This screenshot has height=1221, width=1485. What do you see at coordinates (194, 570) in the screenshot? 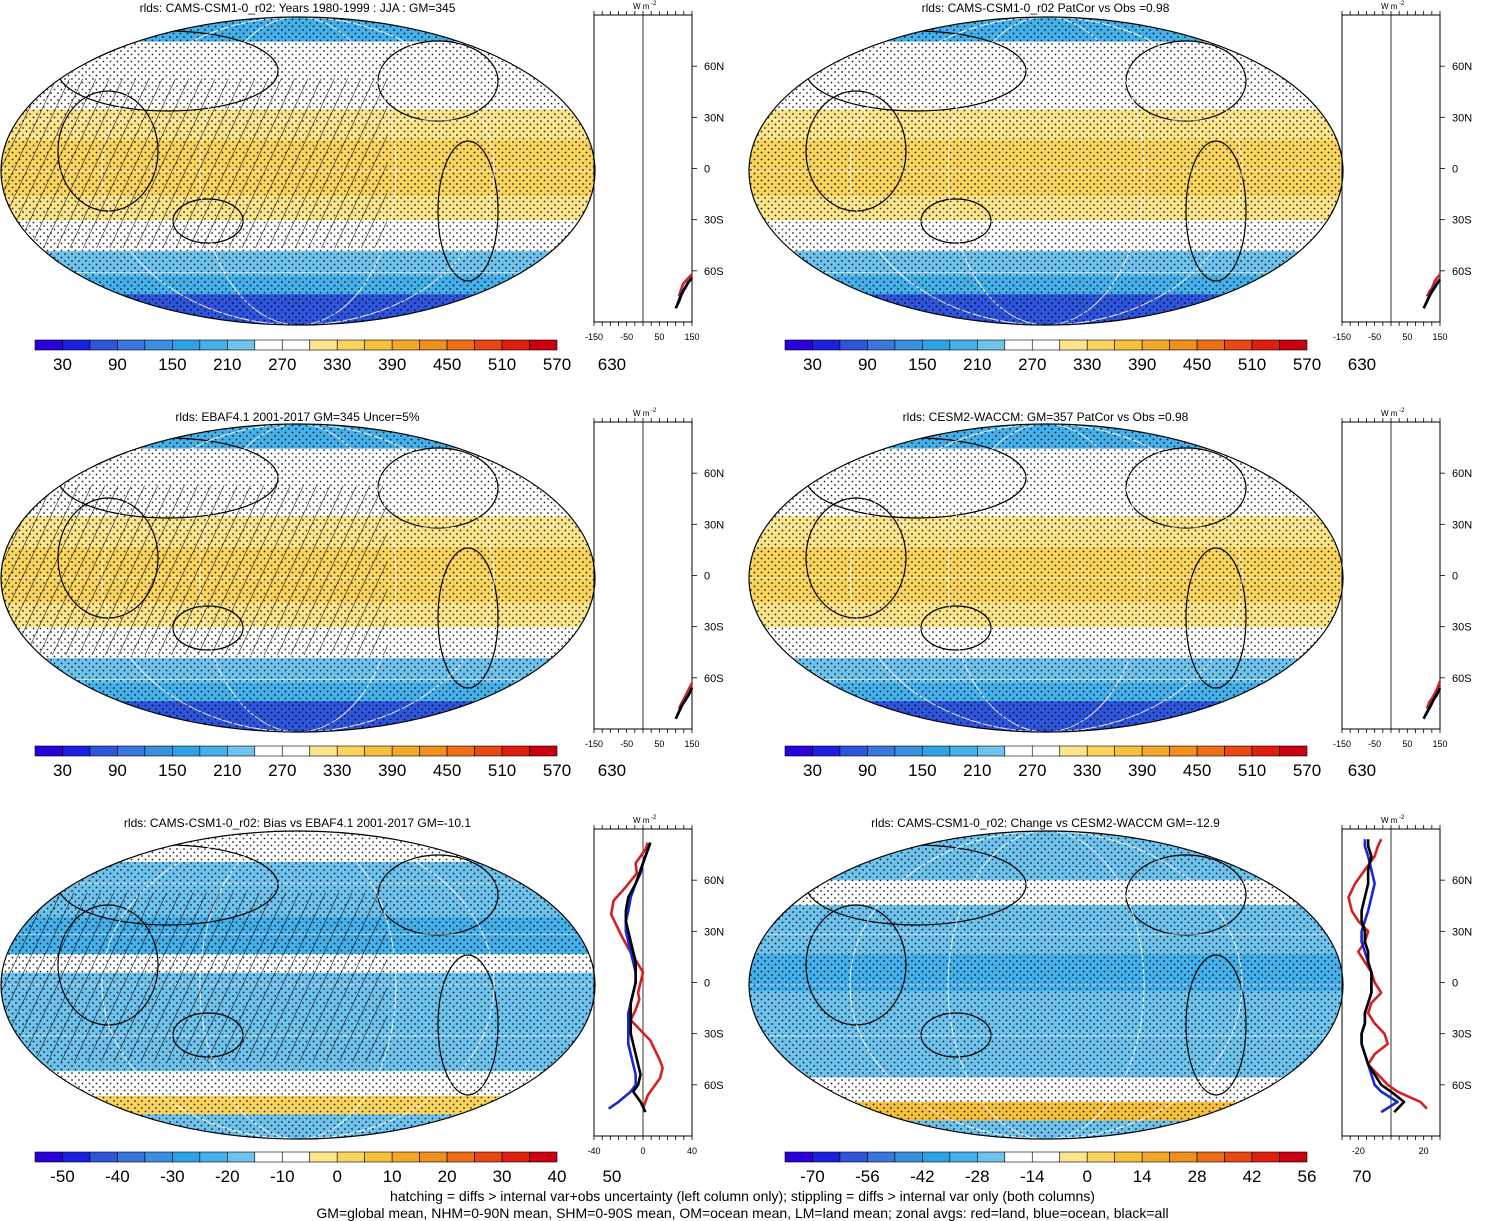
I see `hatch-overlay` at bounding box center [194, 570].